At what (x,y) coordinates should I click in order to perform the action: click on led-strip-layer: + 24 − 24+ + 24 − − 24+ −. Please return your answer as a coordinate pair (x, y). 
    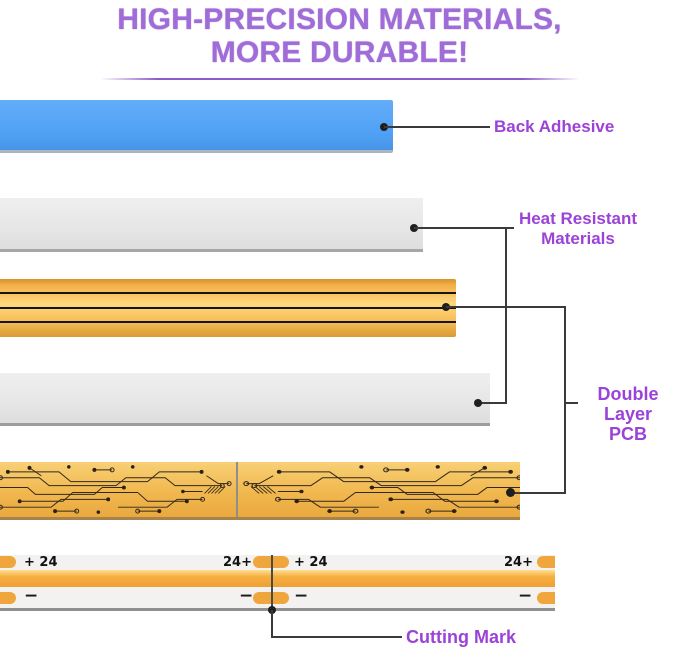
    Looking at the image, I should click on (277, 583).